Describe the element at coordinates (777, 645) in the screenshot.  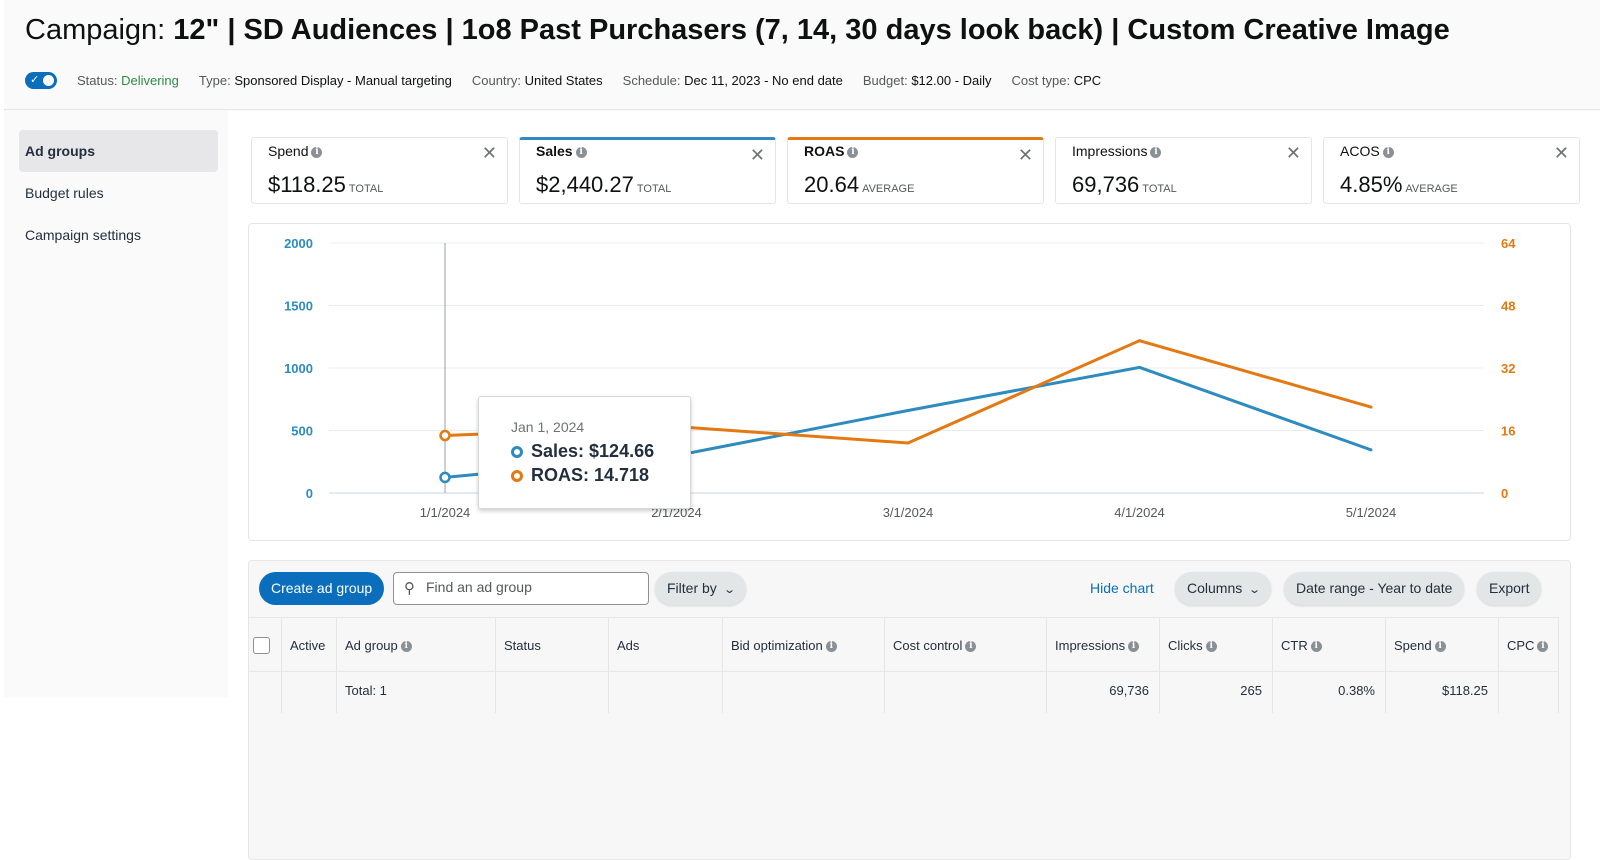
I see `column-label: Bid optimization` at that location.